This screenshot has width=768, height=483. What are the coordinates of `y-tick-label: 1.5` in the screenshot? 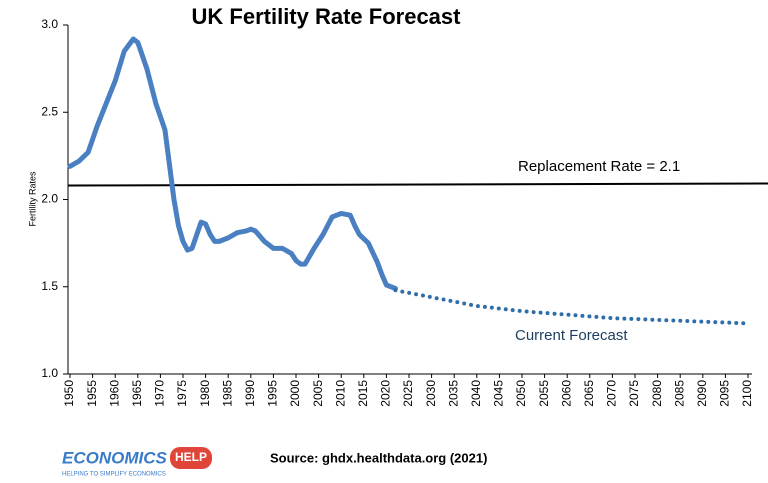 It's located at (49, 286).